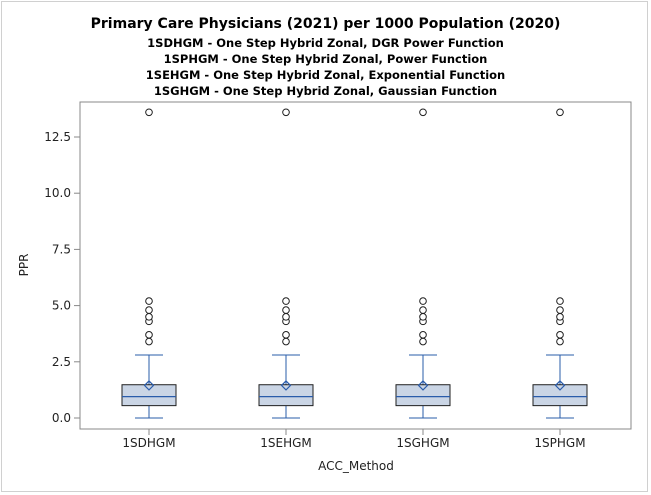  I want to click on x-tick-label: 1SDHGM, so click(148, 443).